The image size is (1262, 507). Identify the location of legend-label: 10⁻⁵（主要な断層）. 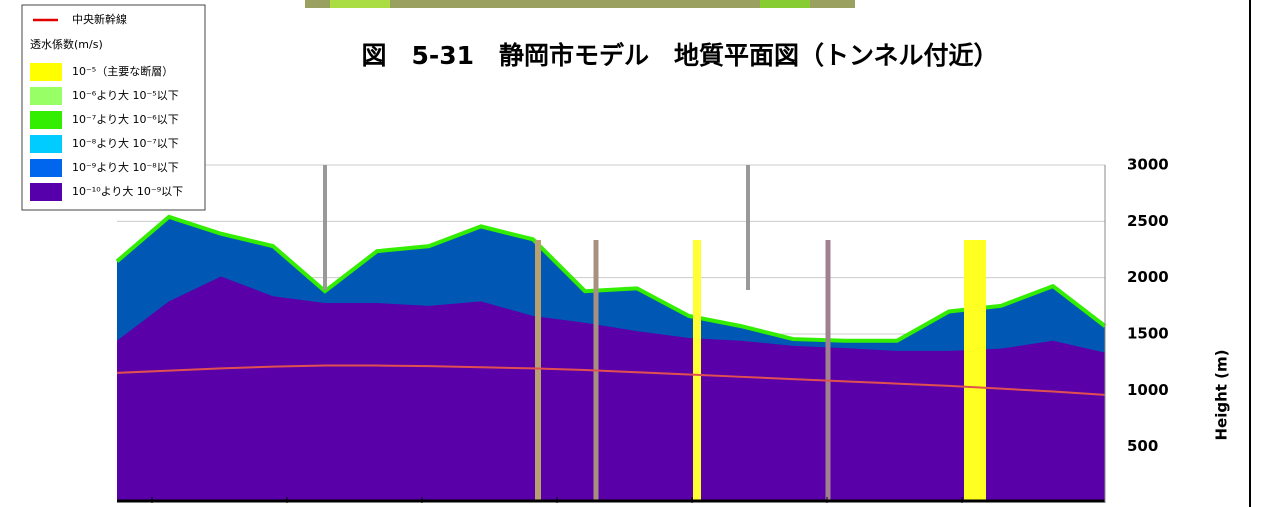
(122, 71).